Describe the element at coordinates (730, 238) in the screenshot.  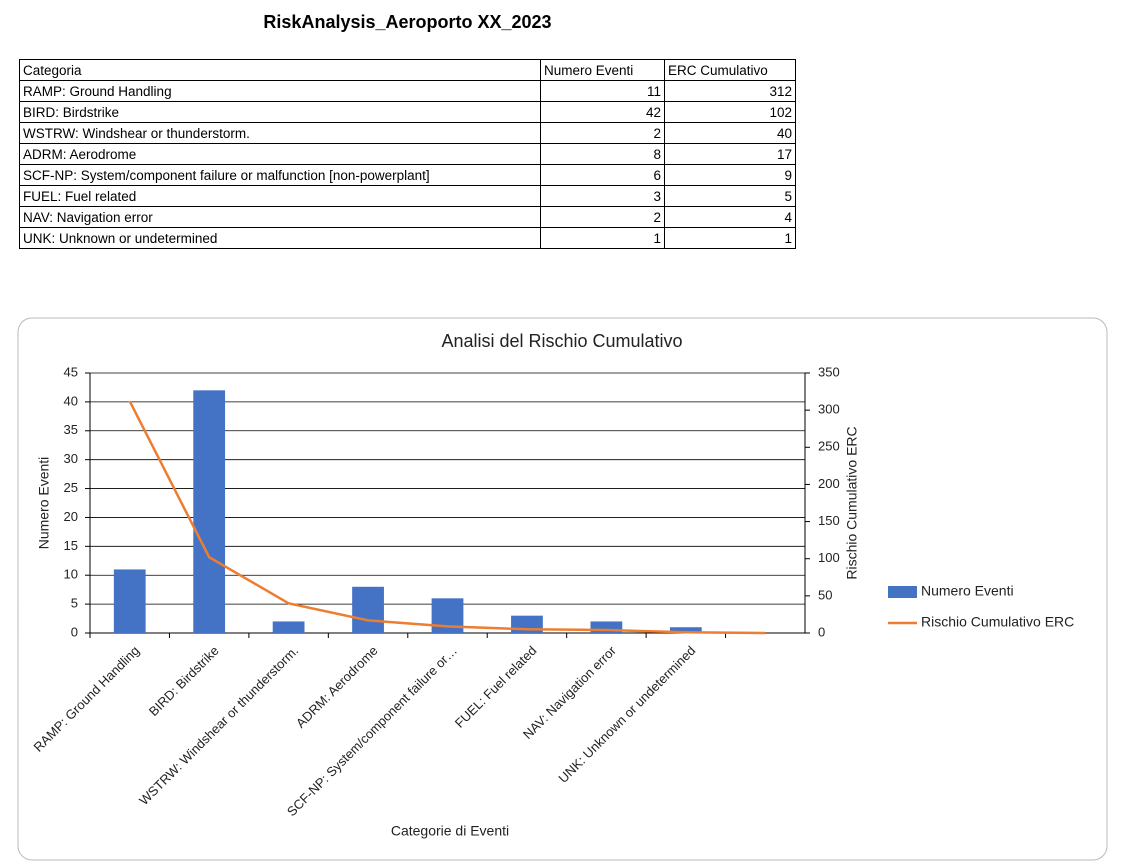
I see `table-cell: 1` at that location.